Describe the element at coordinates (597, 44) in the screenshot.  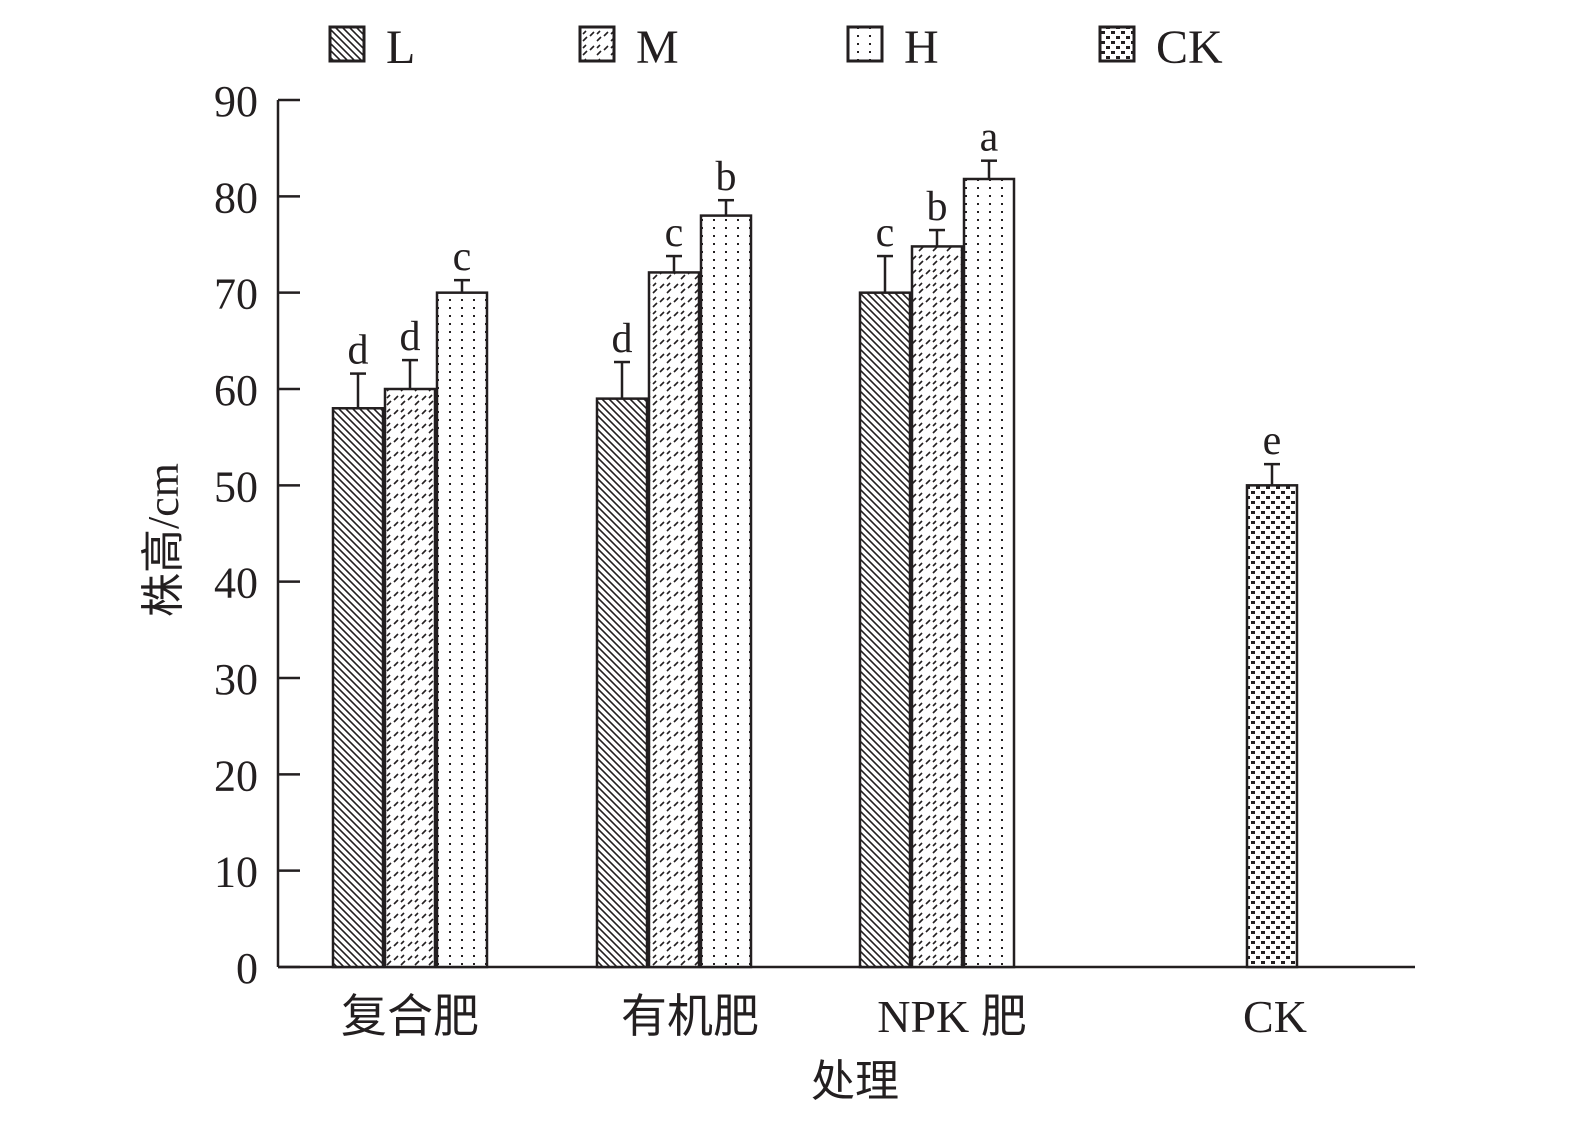
I see `legend-swatch-M` at that location.